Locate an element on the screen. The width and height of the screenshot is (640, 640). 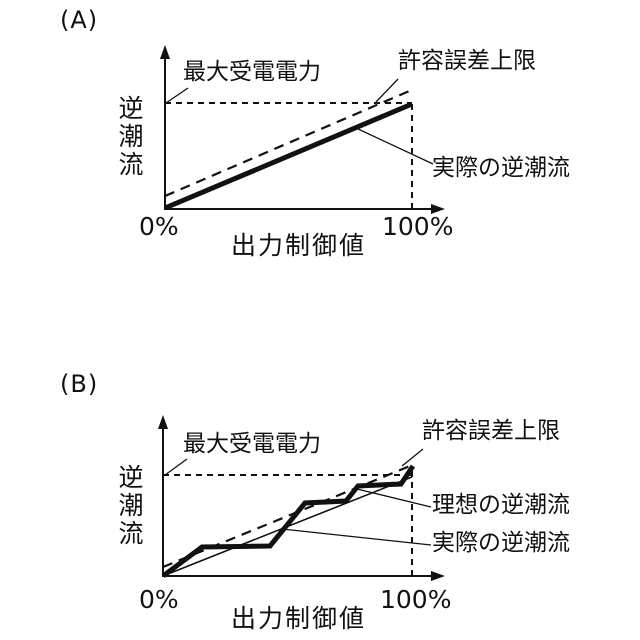
panel-b-label: (B) is located at coordinates (79, 384).